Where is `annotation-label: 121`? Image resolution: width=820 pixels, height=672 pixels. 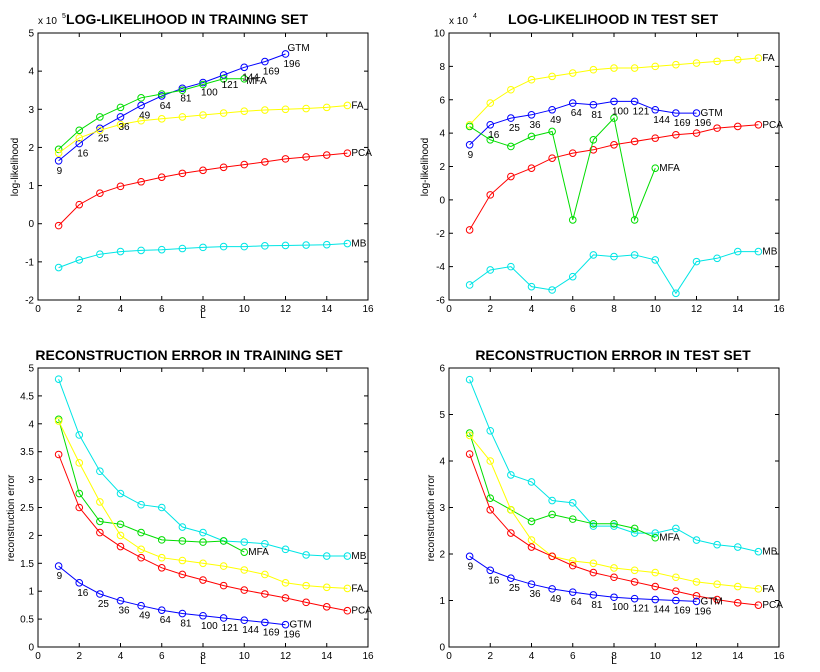
annotation-label: 121 is located at coordinates (641, 111).